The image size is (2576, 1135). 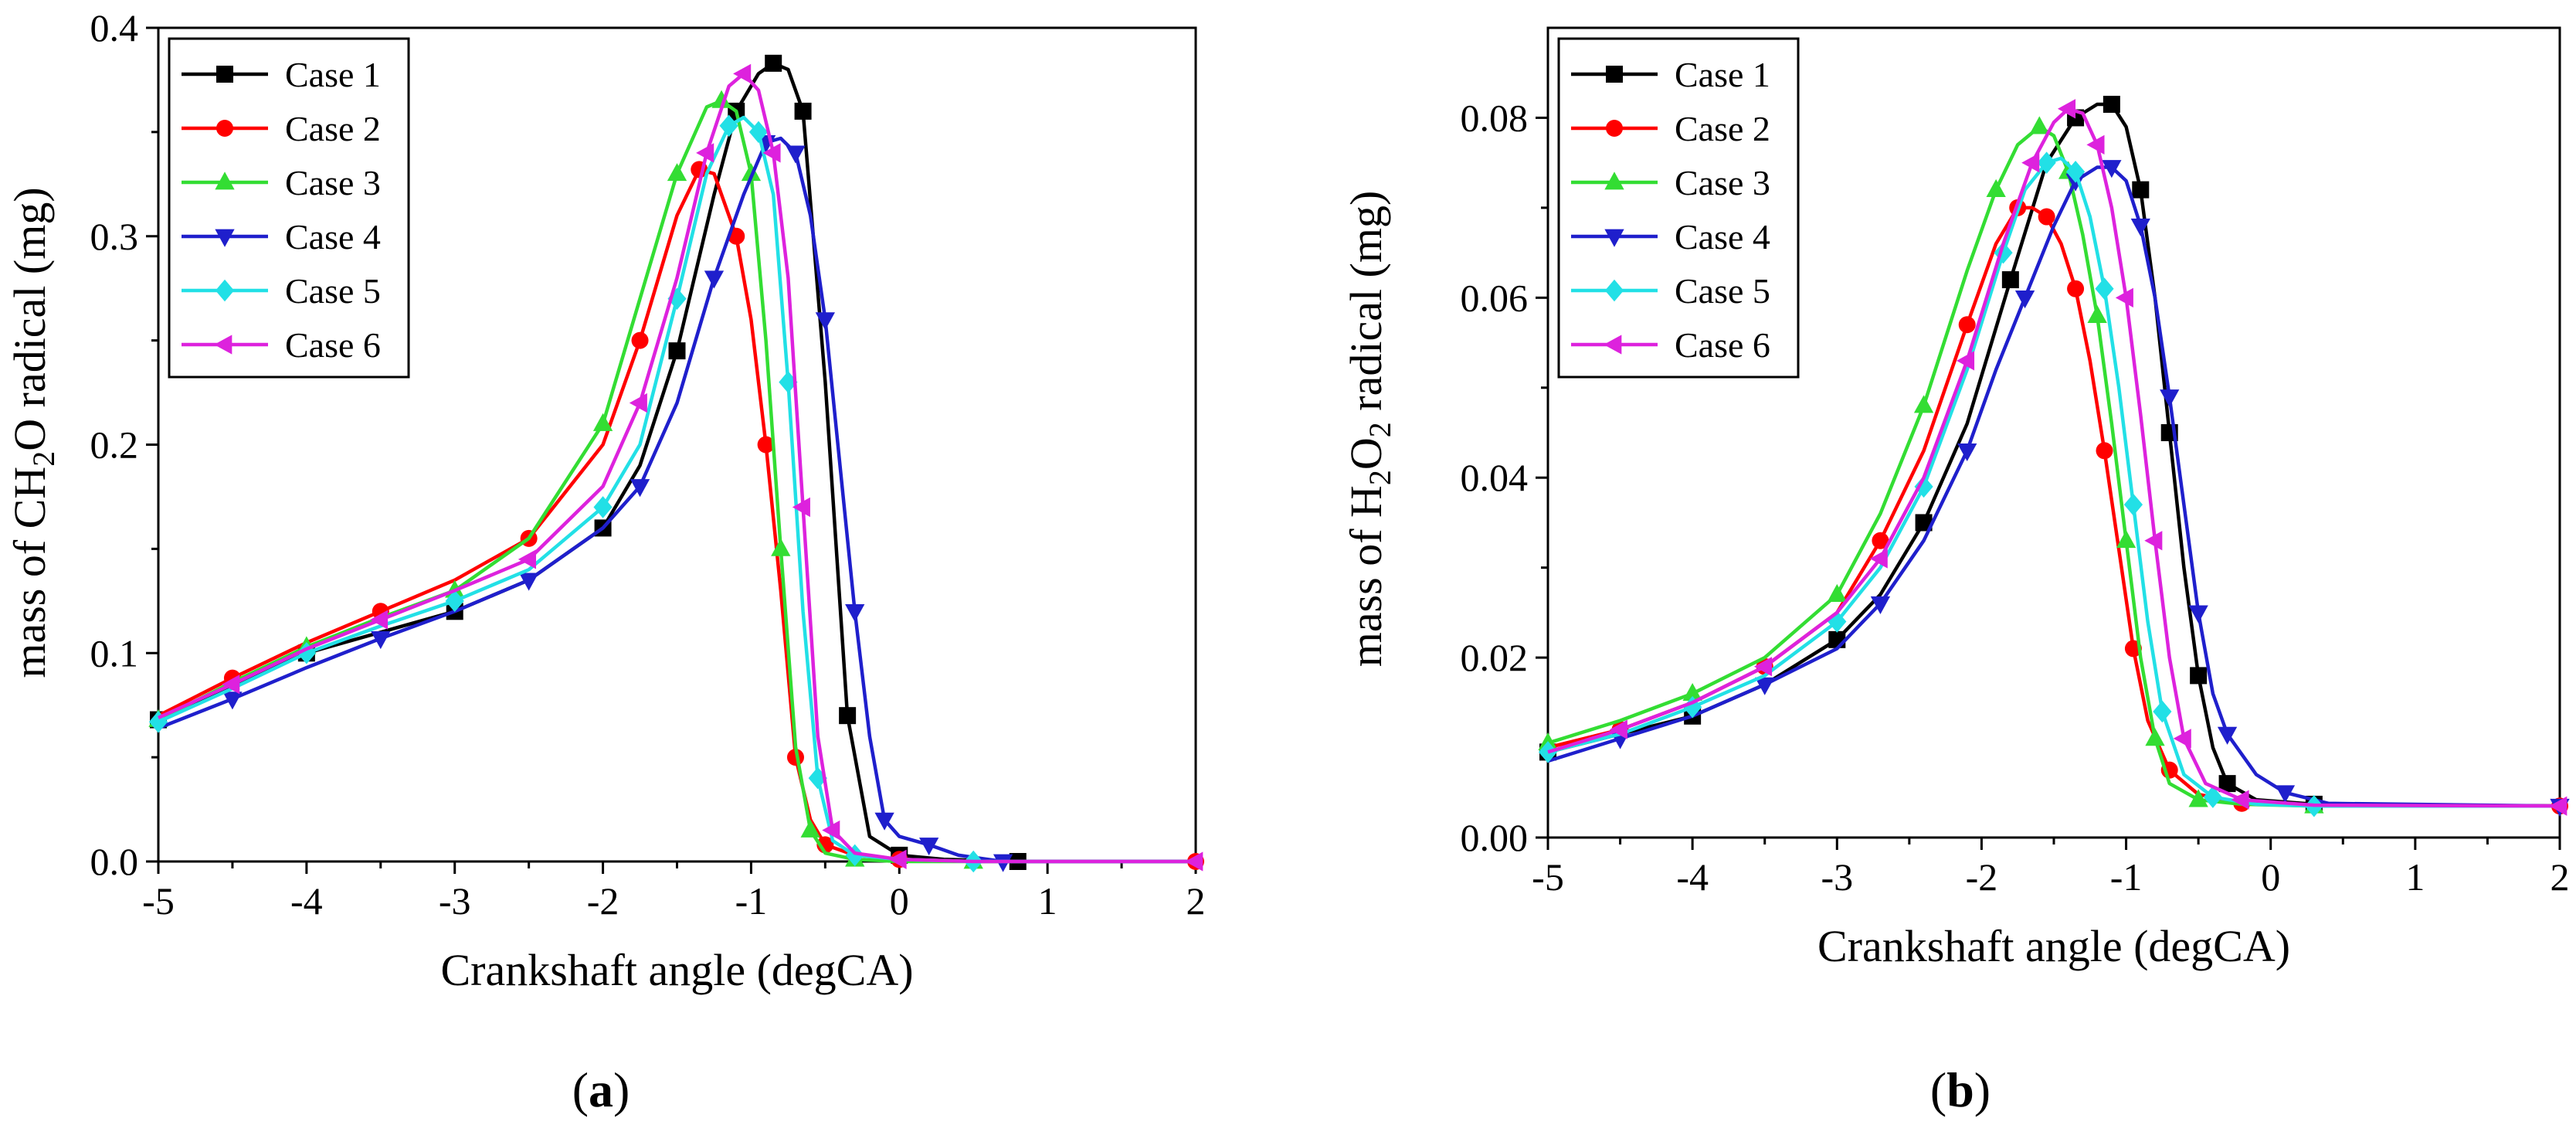 What do you see at coordinates (1495, 657) in the screenshot?
I see `y-tick-label: 0.02` at bounding box center [1495, 657].